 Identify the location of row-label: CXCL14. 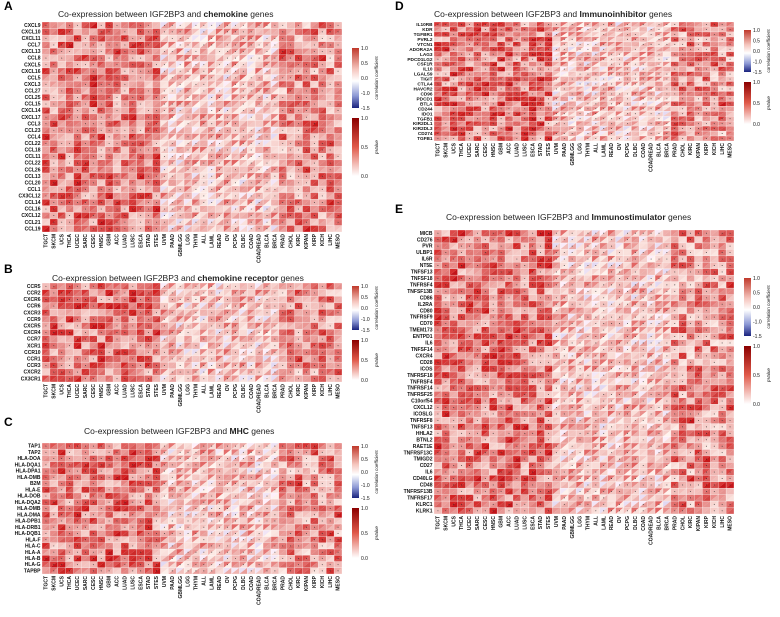
(30, 111).